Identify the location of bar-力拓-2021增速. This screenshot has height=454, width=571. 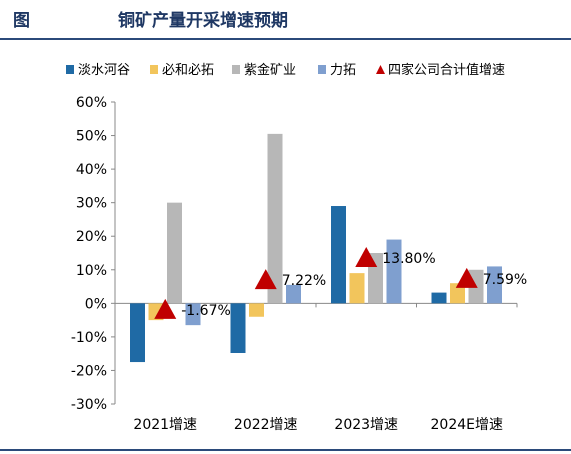
(193, 314).